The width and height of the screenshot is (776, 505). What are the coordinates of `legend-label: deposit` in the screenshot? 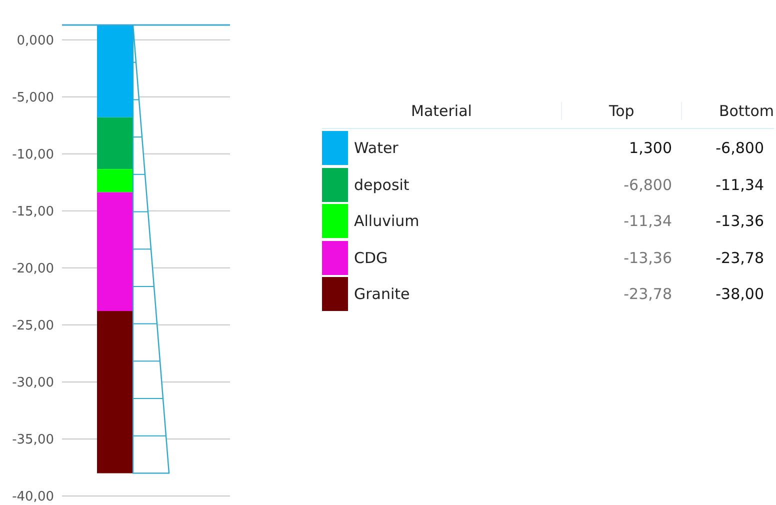 It's located at (382, 185).